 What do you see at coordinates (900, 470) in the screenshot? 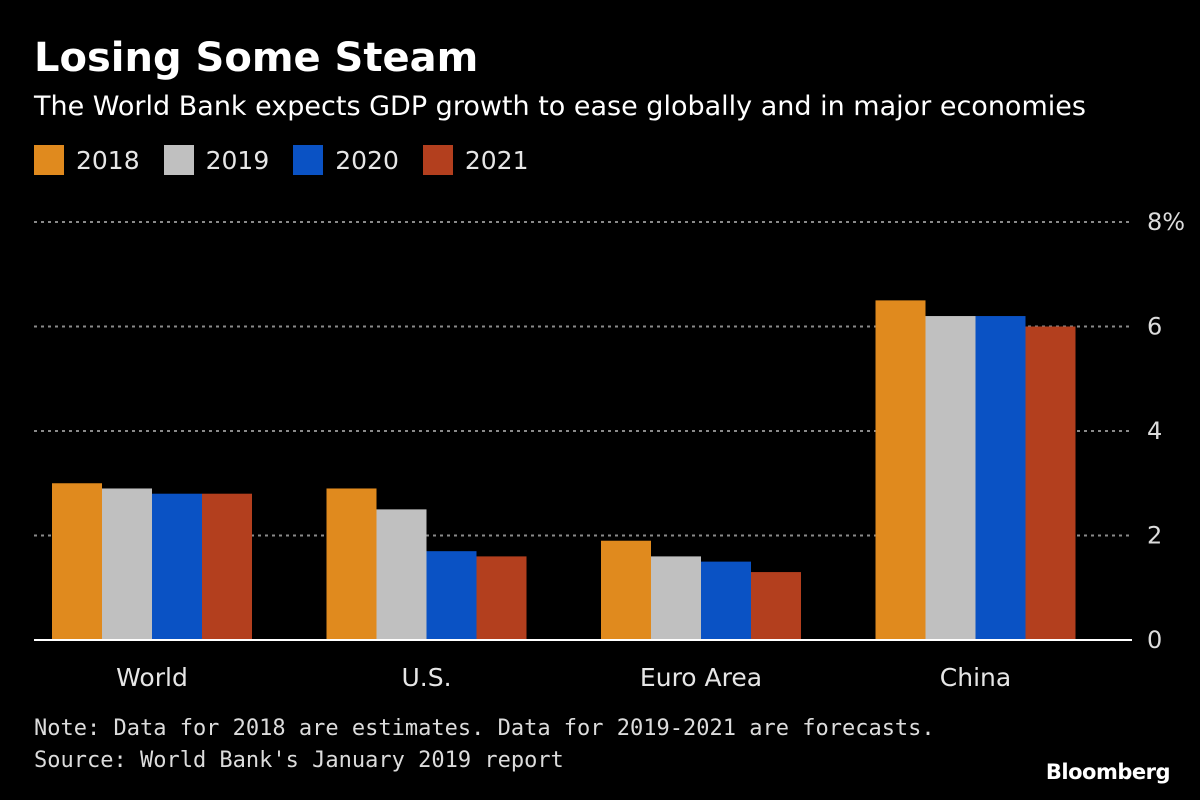
I see `bar-china-2018` at bounding box center [900, 470].